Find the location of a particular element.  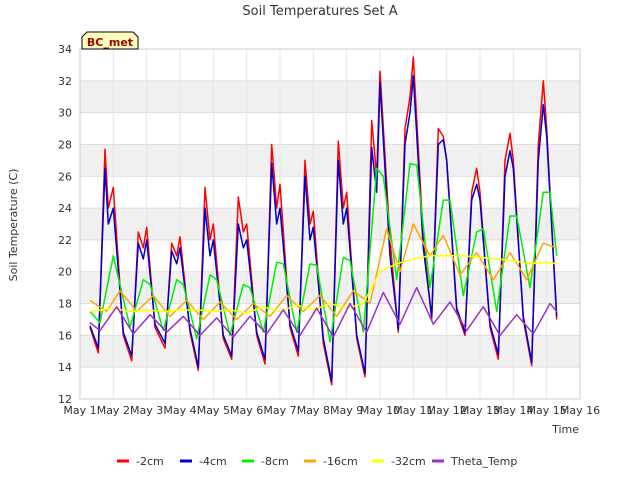

x-tick-label: May 5 is located at coordinates (213, 410).